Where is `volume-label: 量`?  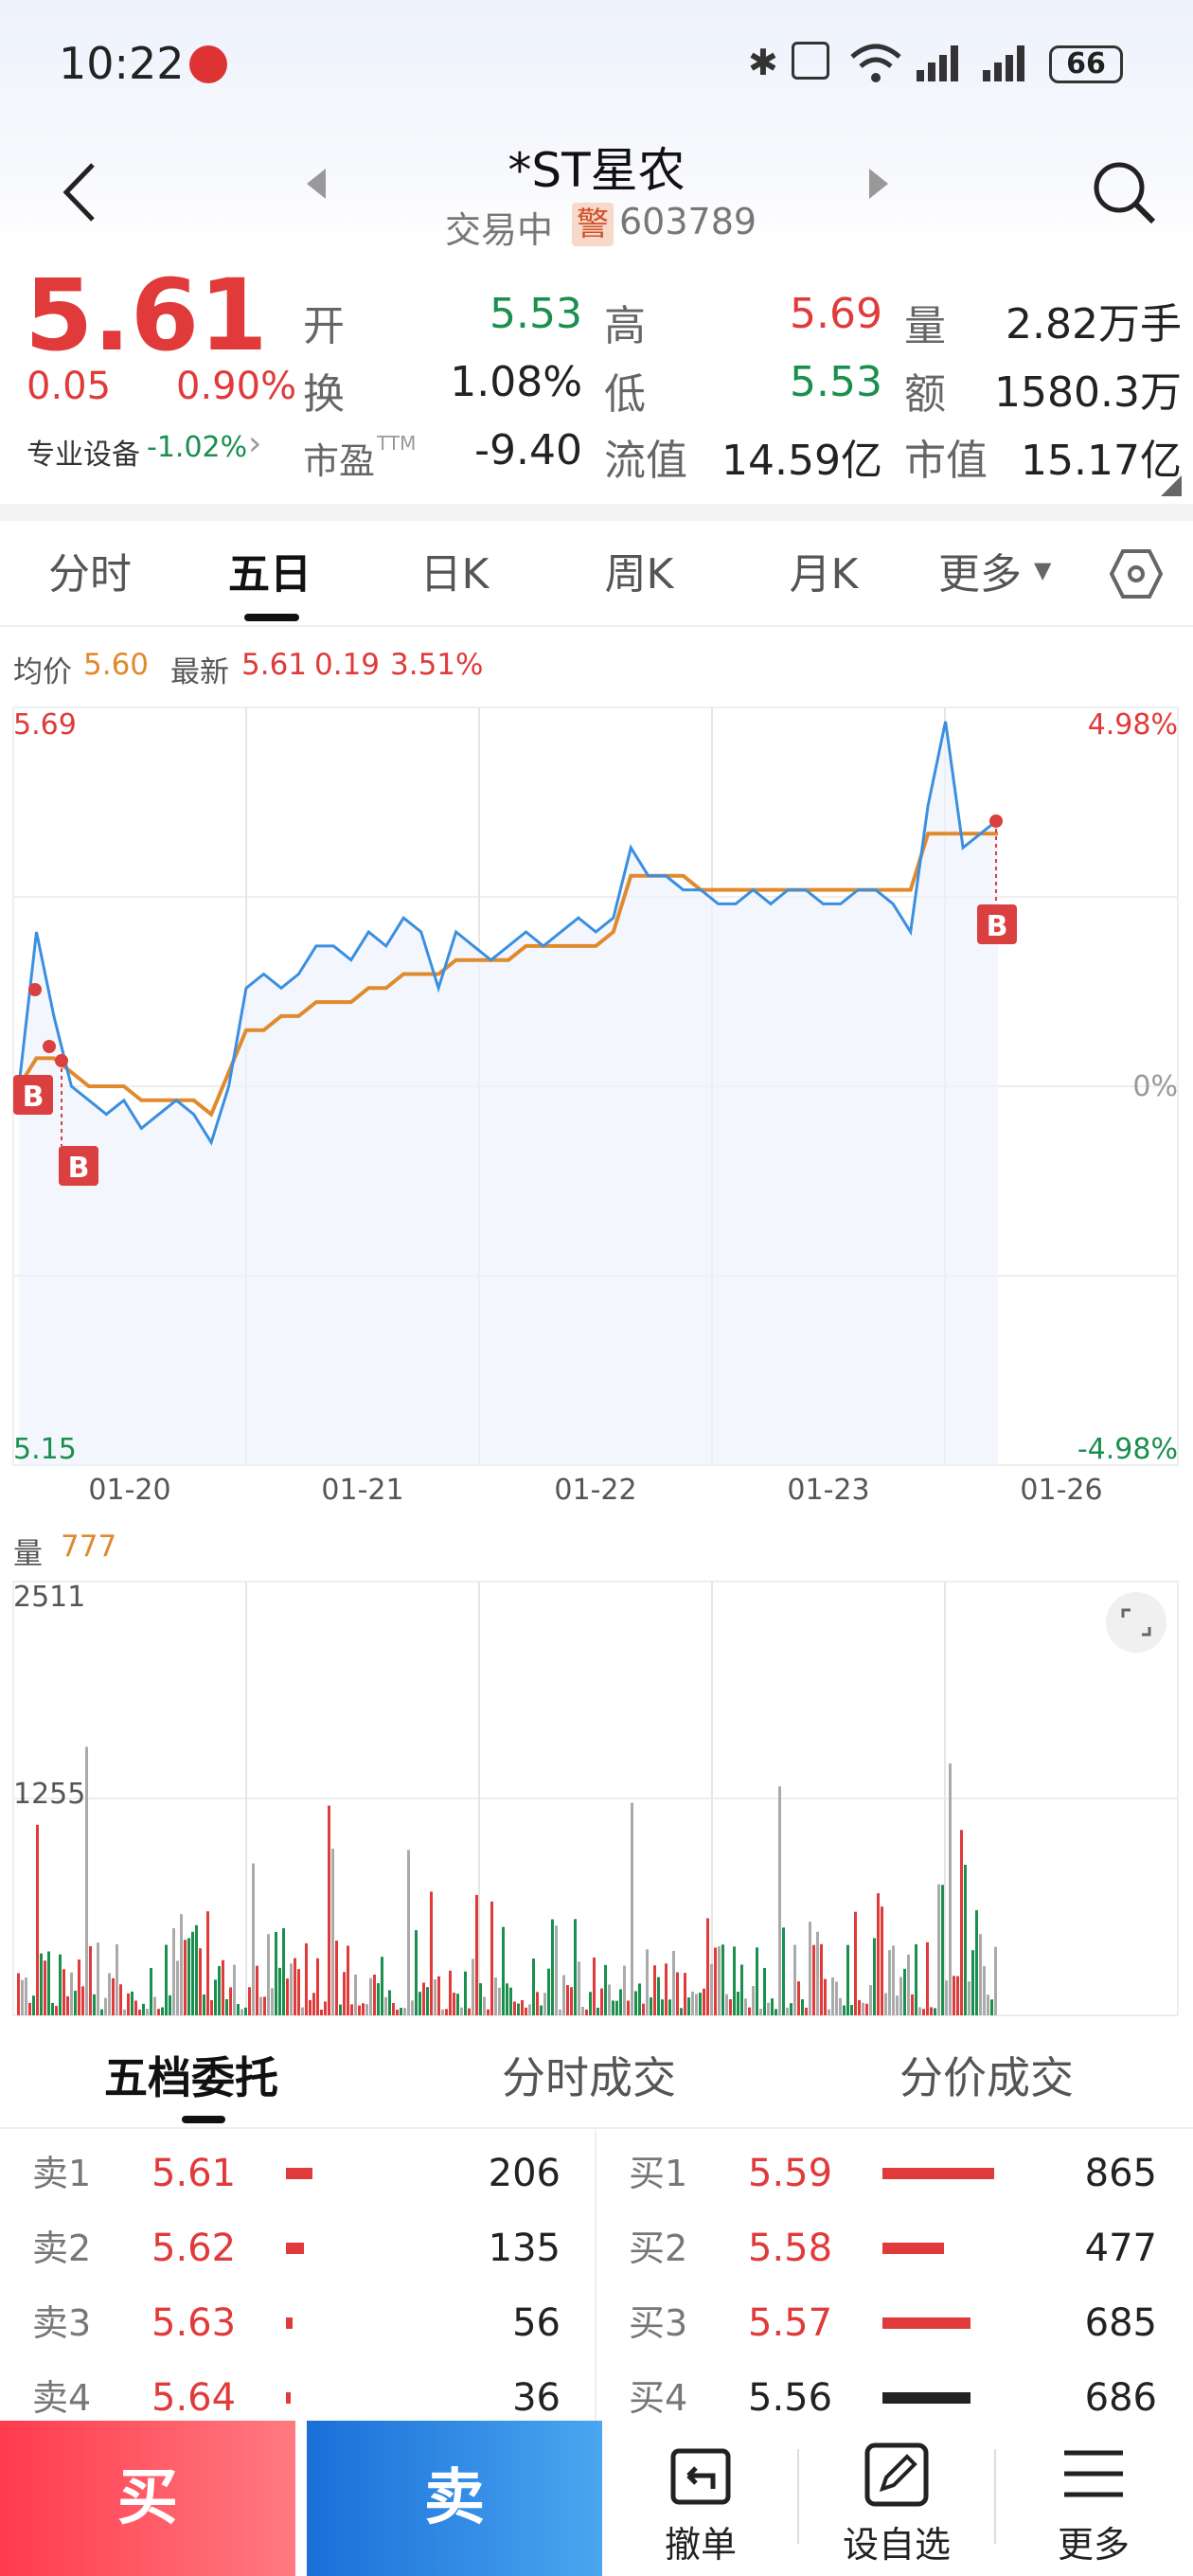
volume-label: 量 is located at coordinates (925, 326).